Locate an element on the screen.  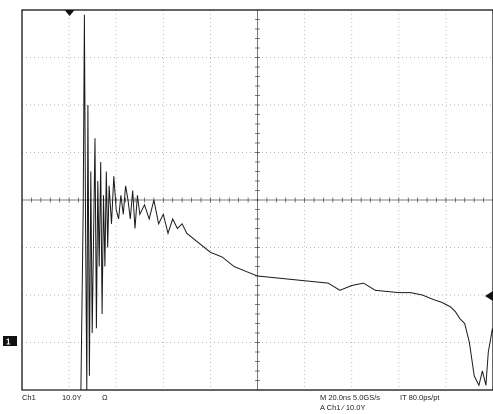
channel-marker-label: 1 is located at coordinates (8, 342).